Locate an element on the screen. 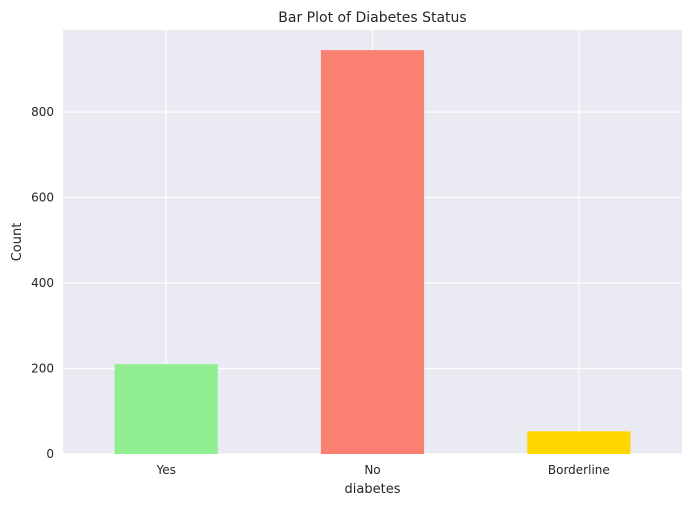 The image size is (692, 505). y-tick-labels: 0 200 400 600 800 is located at coordinates (42, 283).